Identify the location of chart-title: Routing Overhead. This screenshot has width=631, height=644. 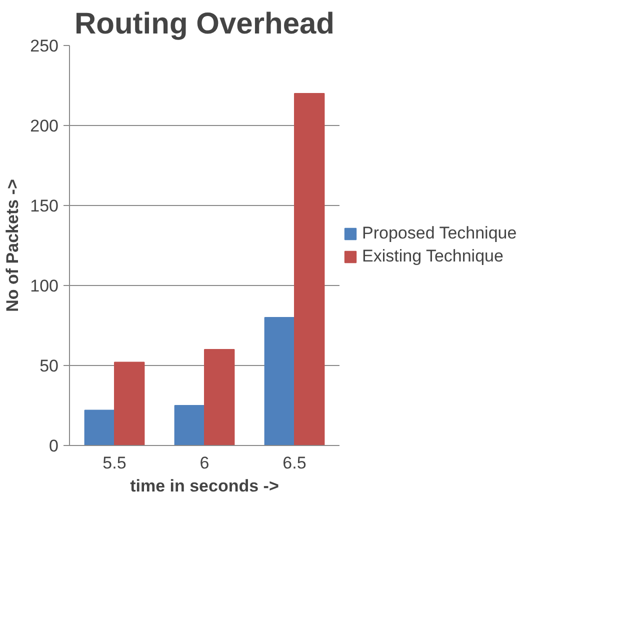
(204, 24).